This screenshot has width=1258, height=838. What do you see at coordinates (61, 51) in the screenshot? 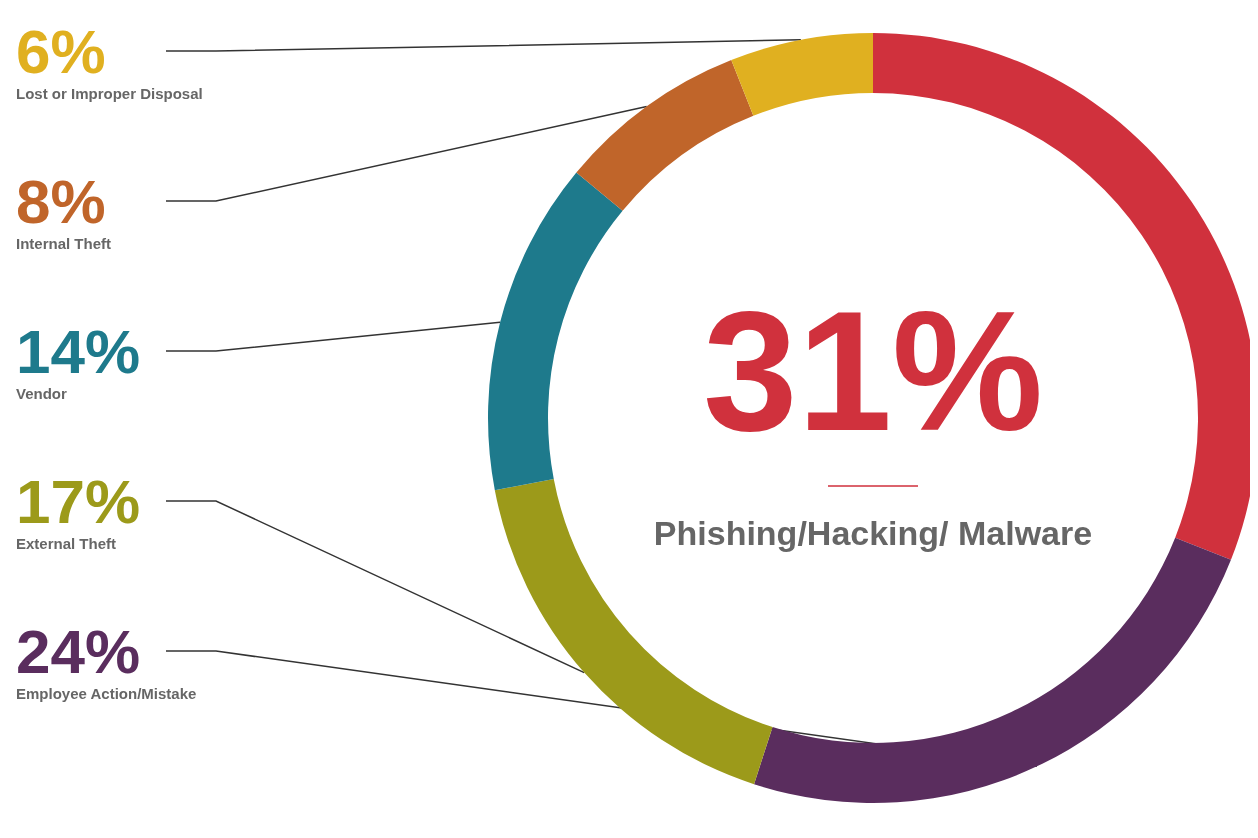
I see `data-label: 6%` at bounding box center [61, 51].